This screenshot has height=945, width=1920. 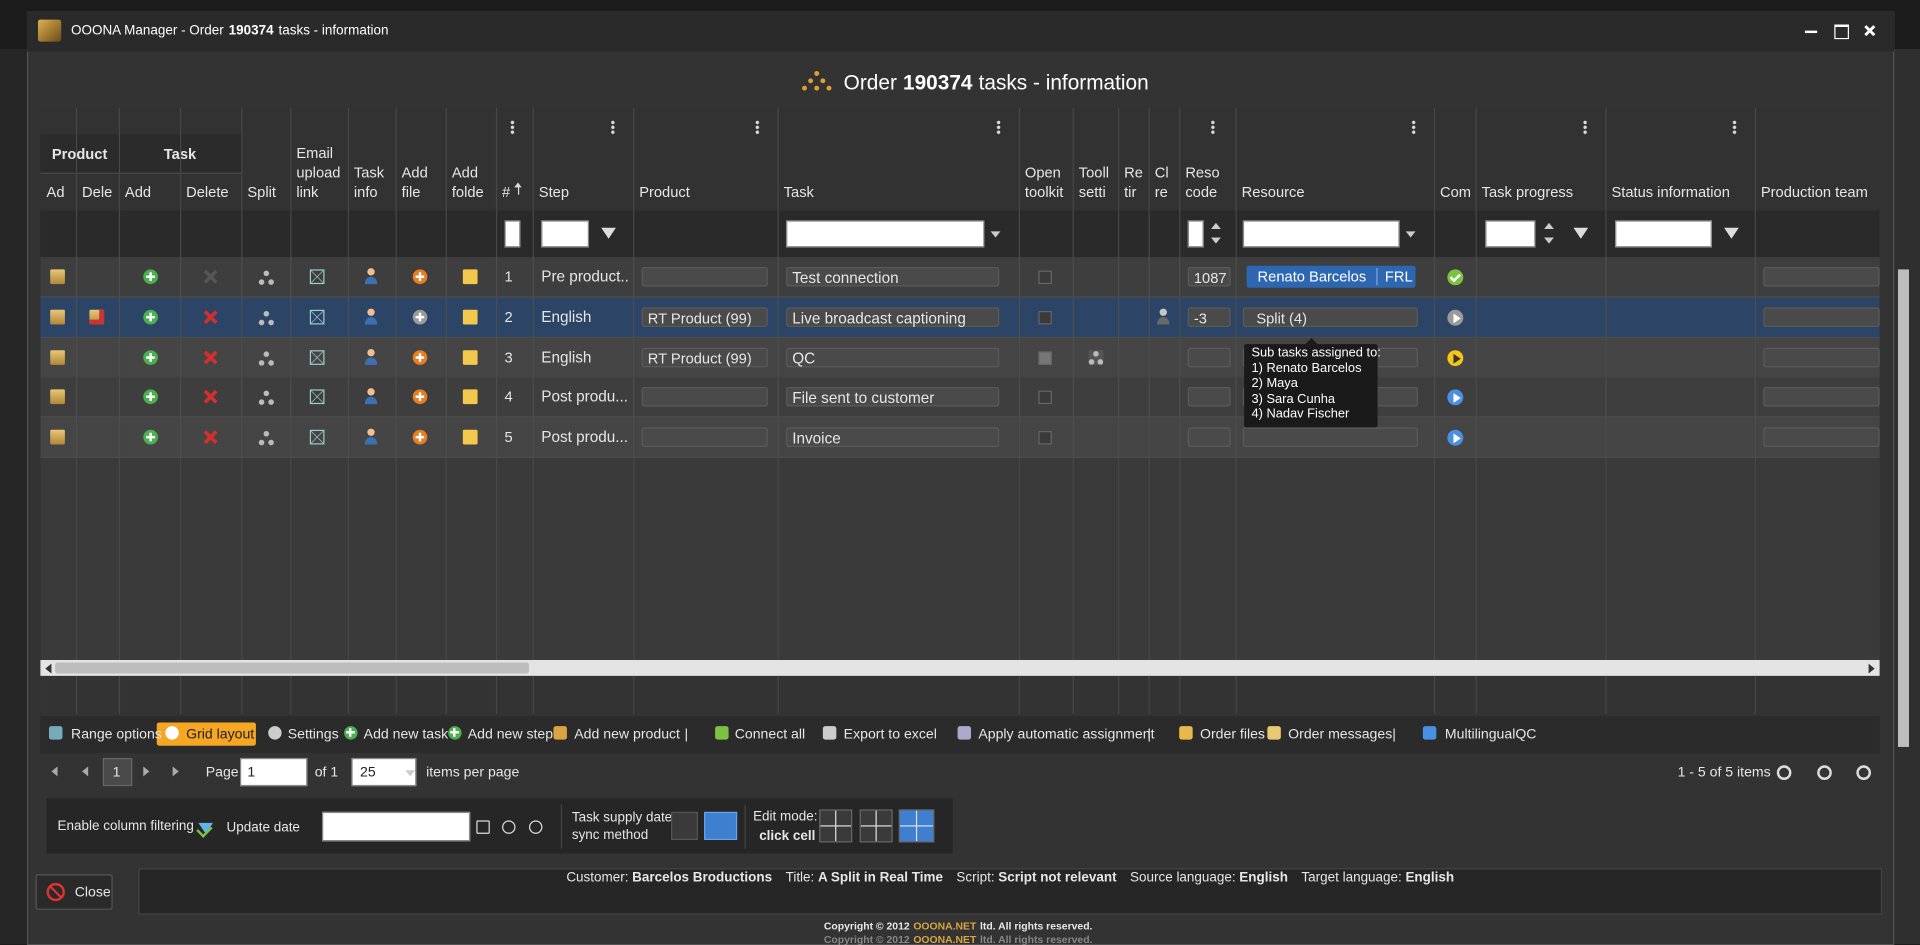 I want to click on column-header: Tooll setti, so click(x=1094, y=182).